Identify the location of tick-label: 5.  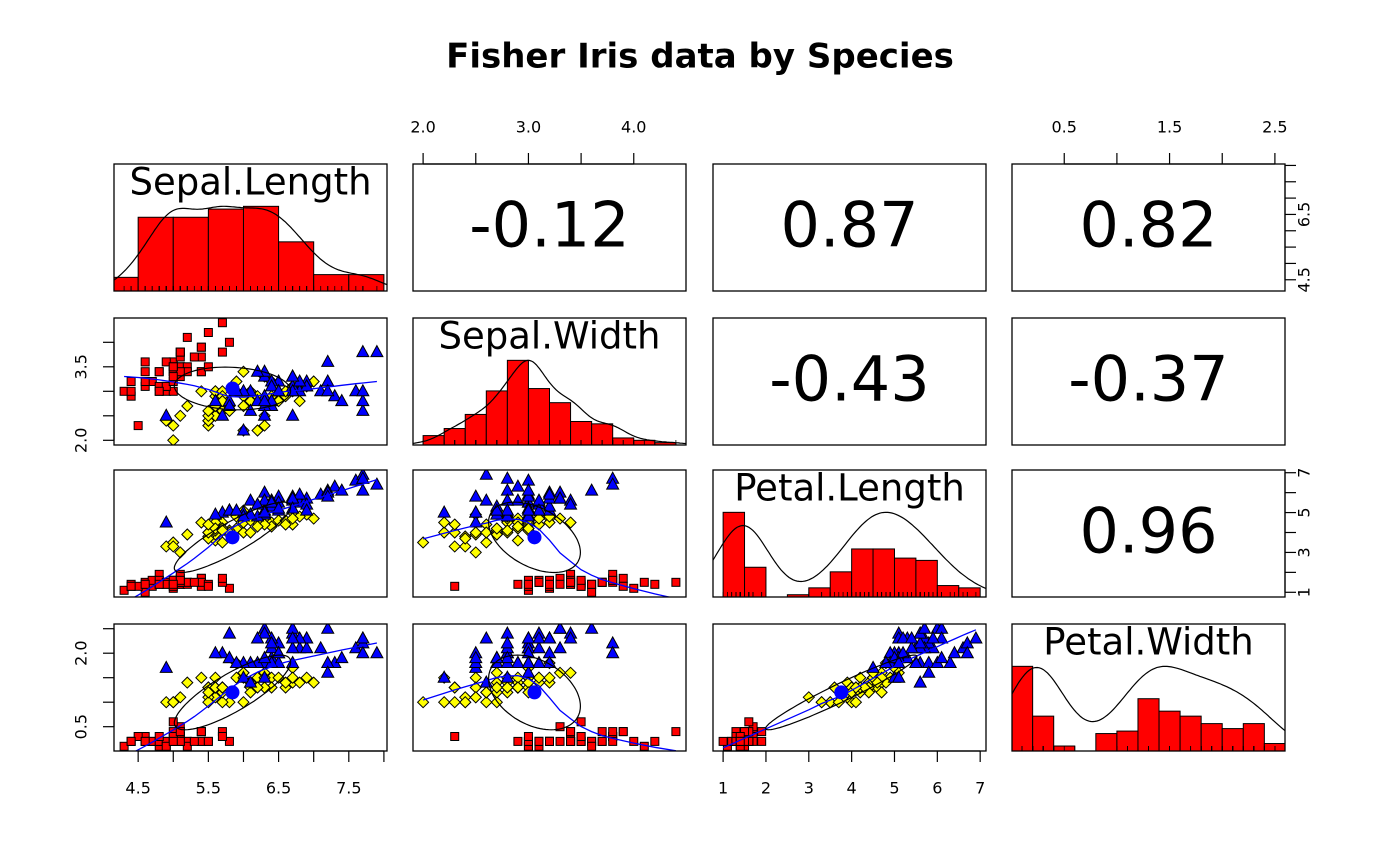
(1304, 512).